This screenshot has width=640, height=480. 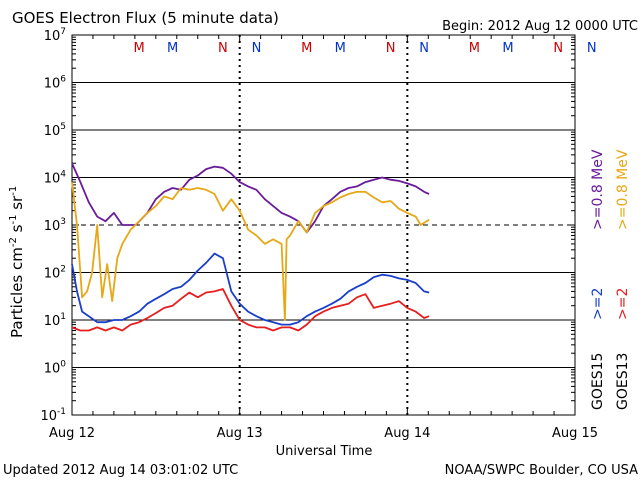 What do you see at coordinates (540, 26) in the screenshot?
I see `begin-time-label: Begin: 2012 Aug 12 0000 UTC` at bounding box center [540, 26].